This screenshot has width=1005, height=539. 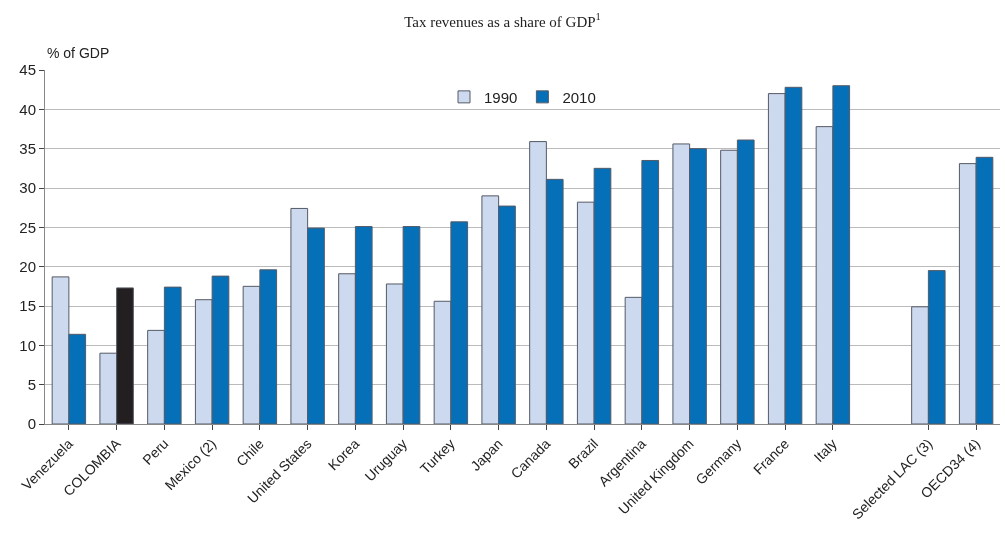 What do you see at coordinates (27, 188) in the screenshot?
I see `y-tick-label: 30` at bounding box center [27, 188].